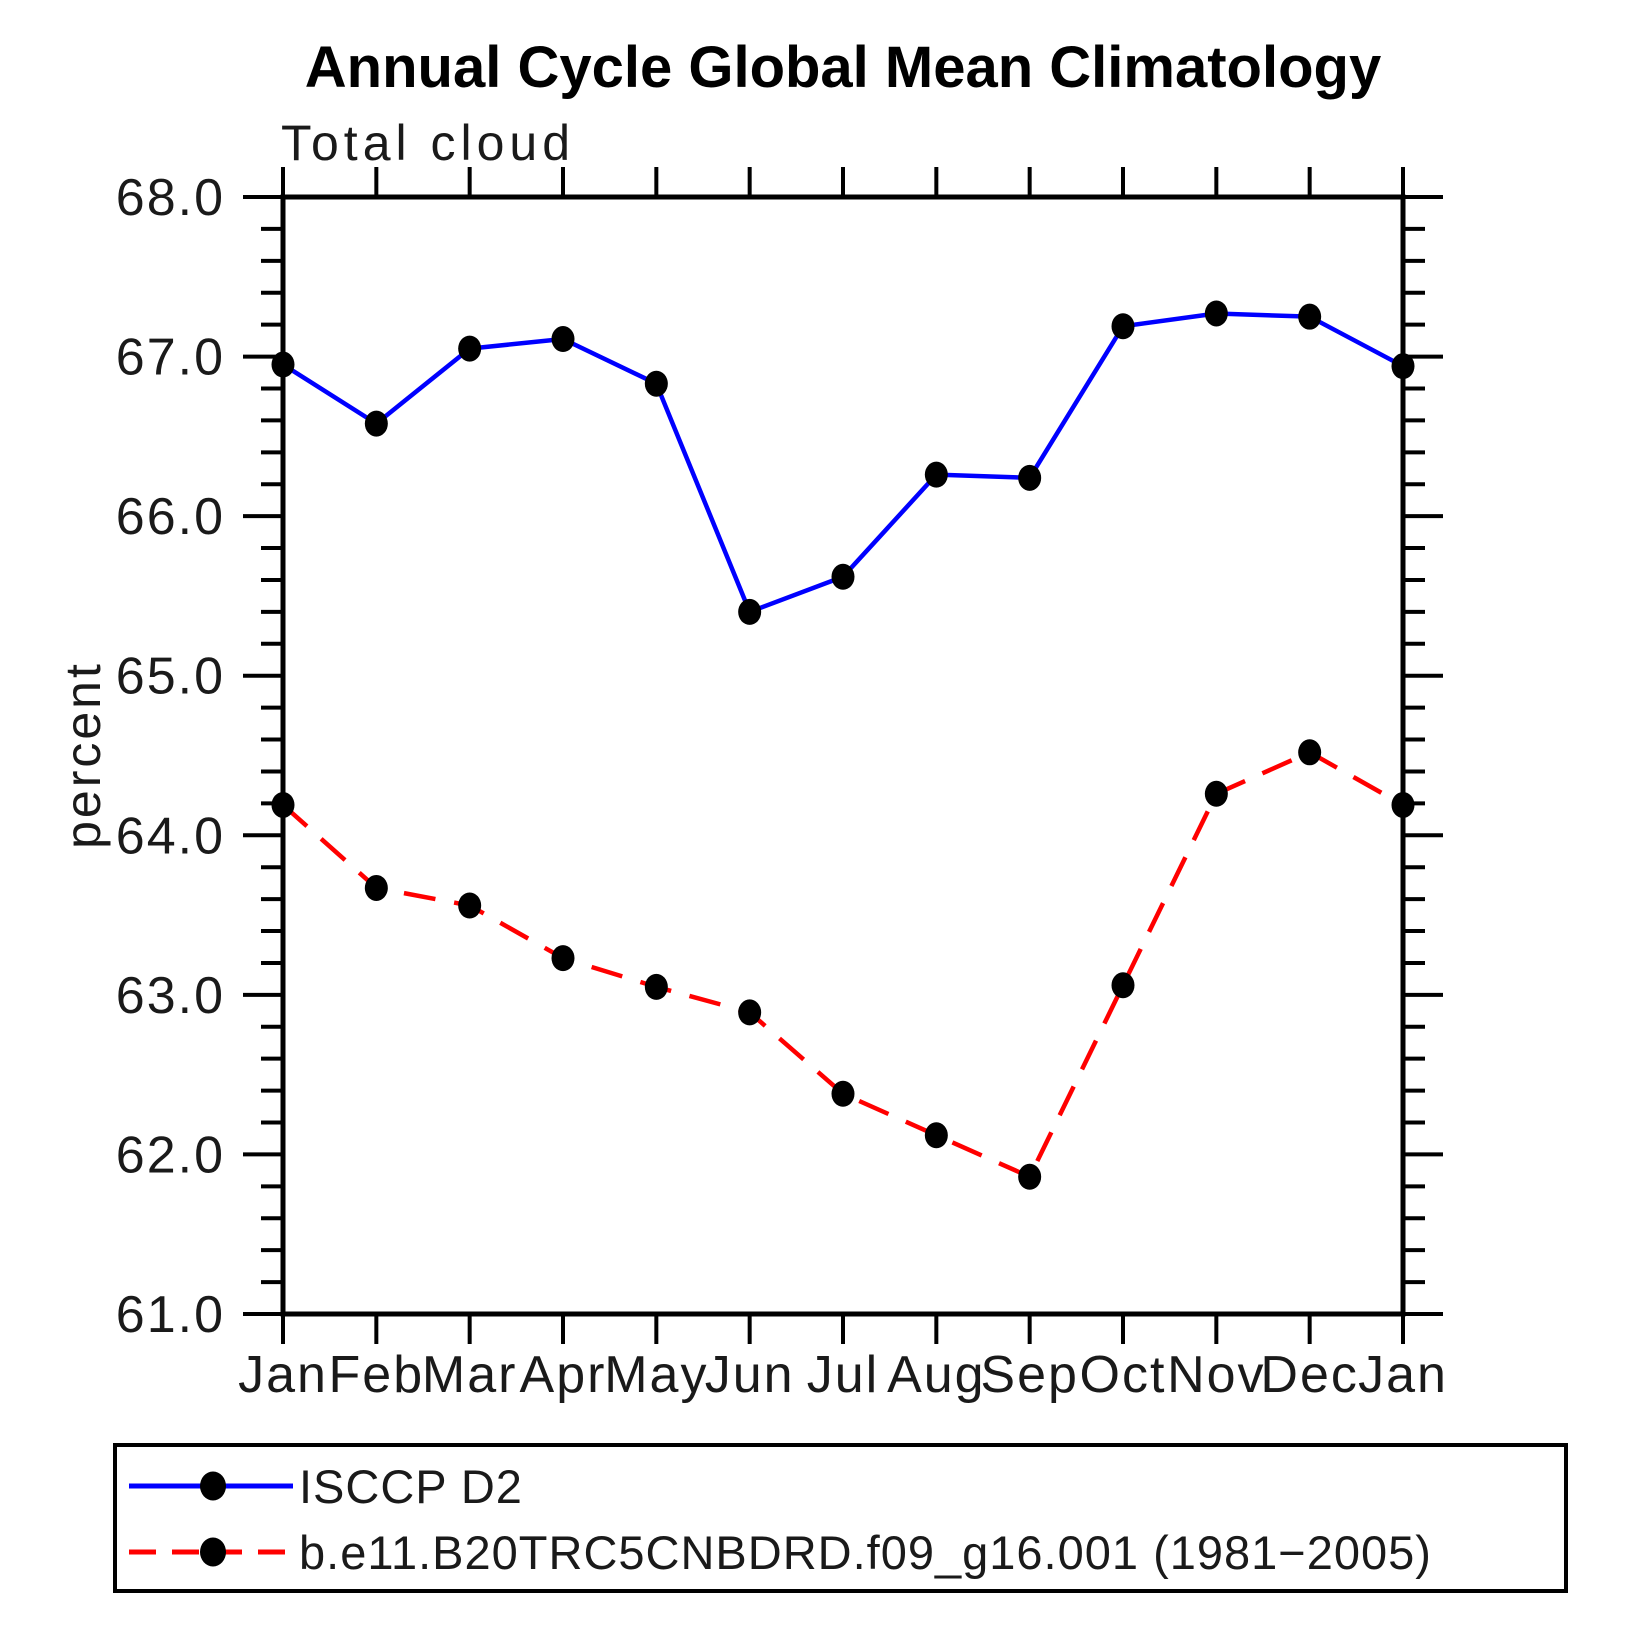  I want to click on y-tick-label: 62.0, so click(170, 1155).